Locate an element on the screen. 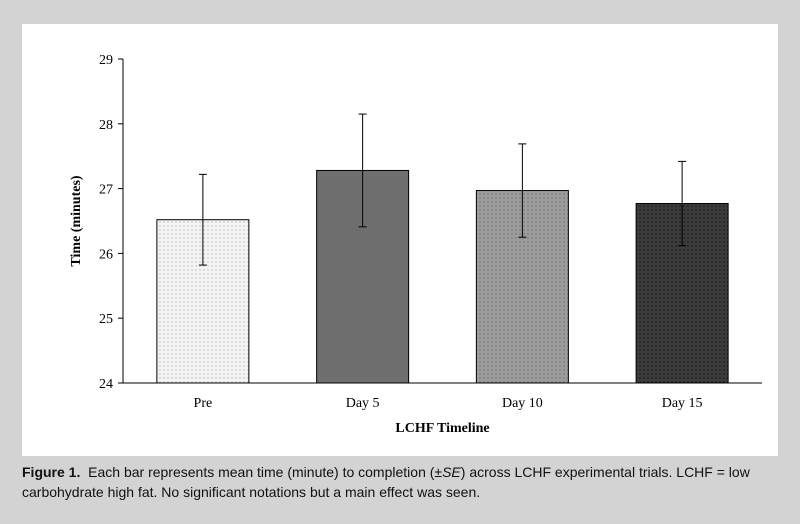 Image resolution: width=800 pixels, height=524 pixels. x-tick-label: Day 10 is located at coordinates (522, 403).